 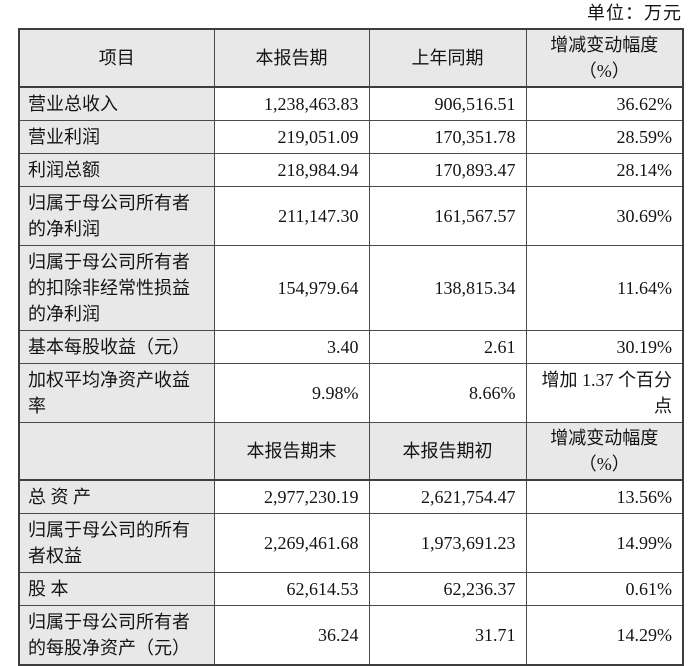 What do you see at coordinates (291, 543) in the screenshot?
I see `value-current: 2,269,461.68` at bounding box center [291, 543].